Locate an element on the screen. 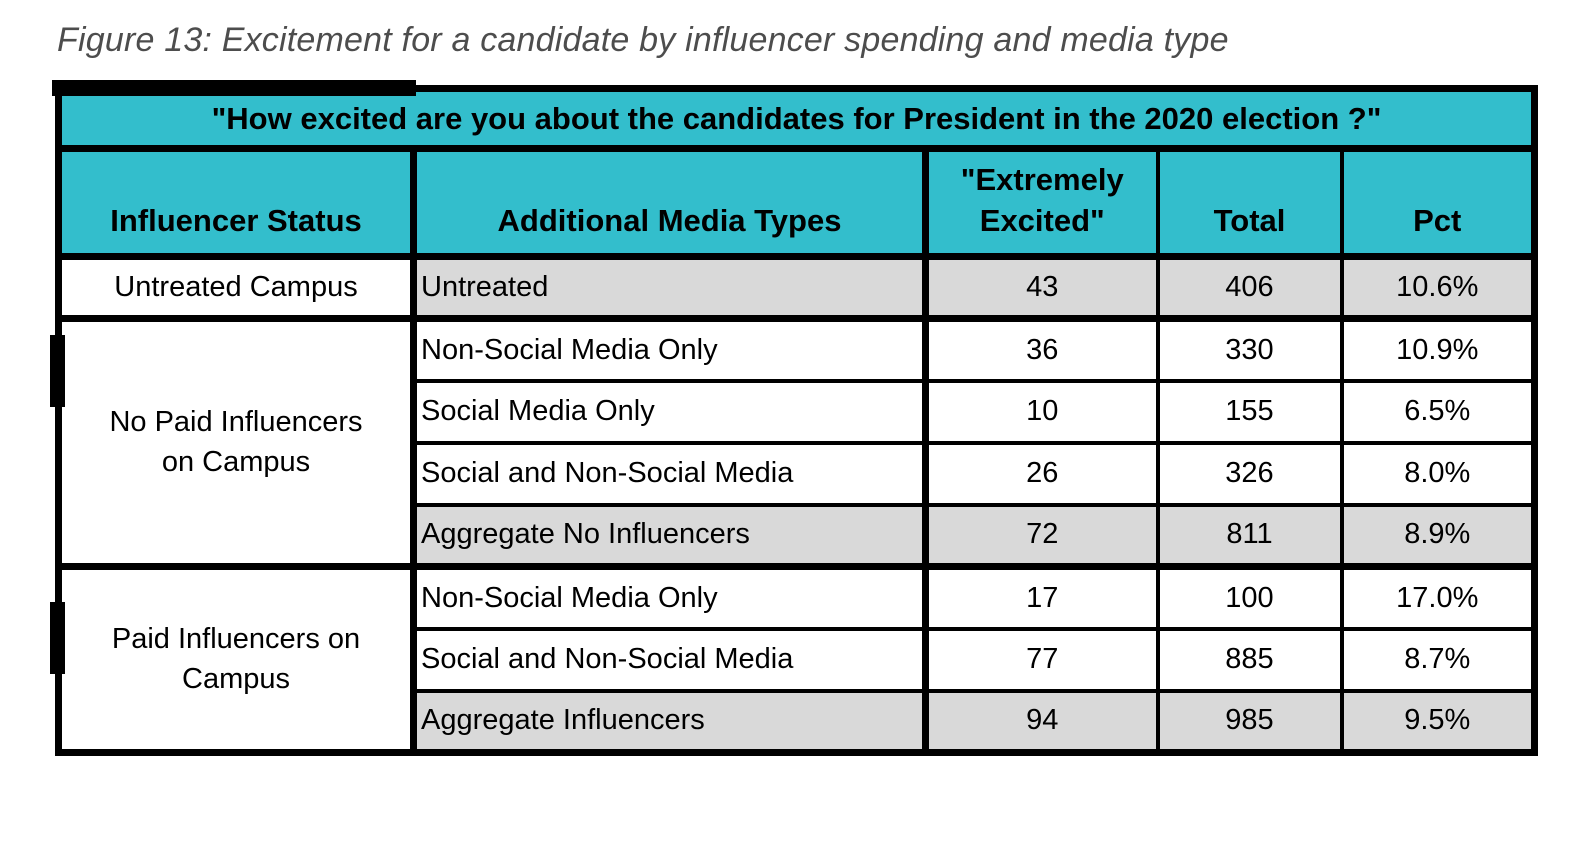 This screenshot has height=850, width=1586. excited-cell: 94 is located at coordinates (1041, 721).